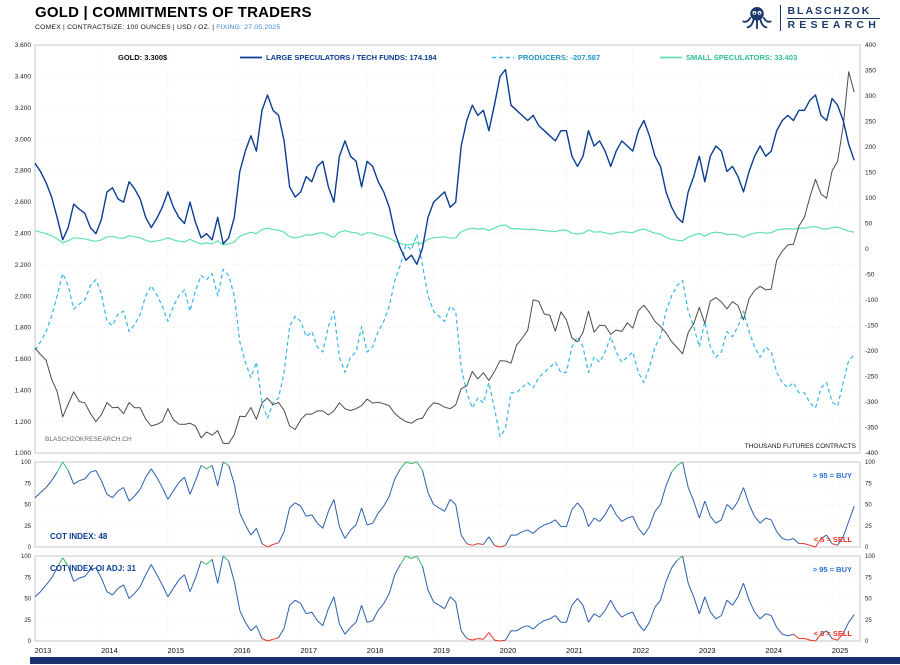 The width and height of the screenshot is (900, 665). What do you see at coordinates (868, 506) in the screenshot?
I see `cot-index-yaxis-label-right: 50` at bounding box center [868, 506].